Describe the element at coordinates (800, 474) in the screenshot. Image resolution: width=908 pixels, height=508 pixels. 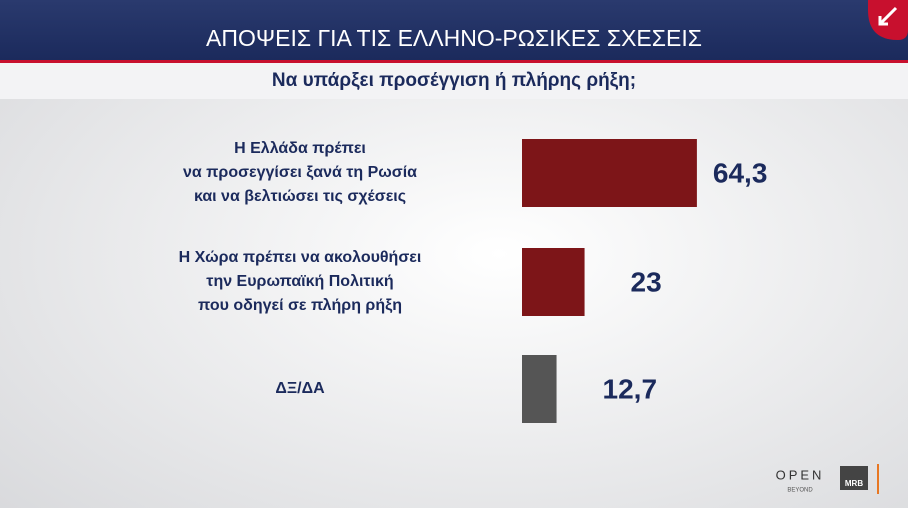
I see `channel-logo: OPEN` at that location.